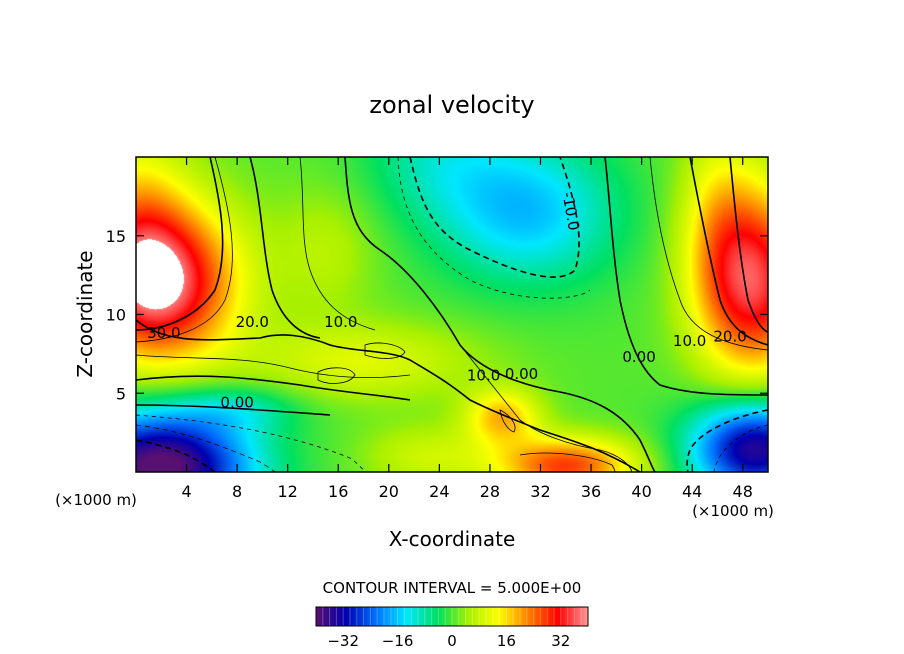  What do you see at coordinates (540, 491) in the screenshot?
I see `x-tick-label: 32` at bounding box center [540, 491].